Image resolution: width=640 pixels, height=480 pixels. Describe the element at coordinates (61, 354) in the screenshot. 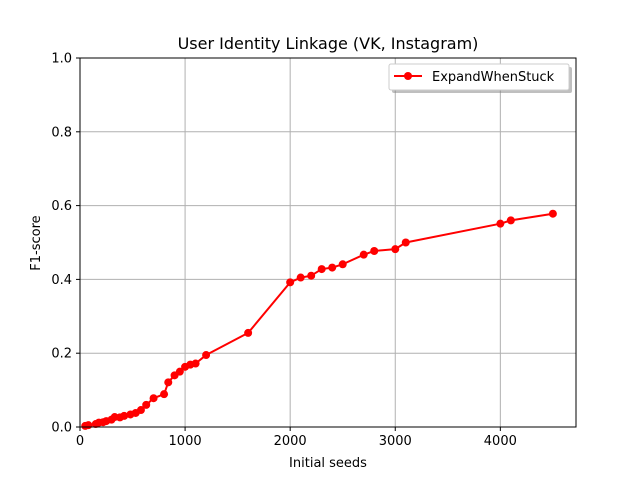

I see `y-tick-label: 0.2` at that location.